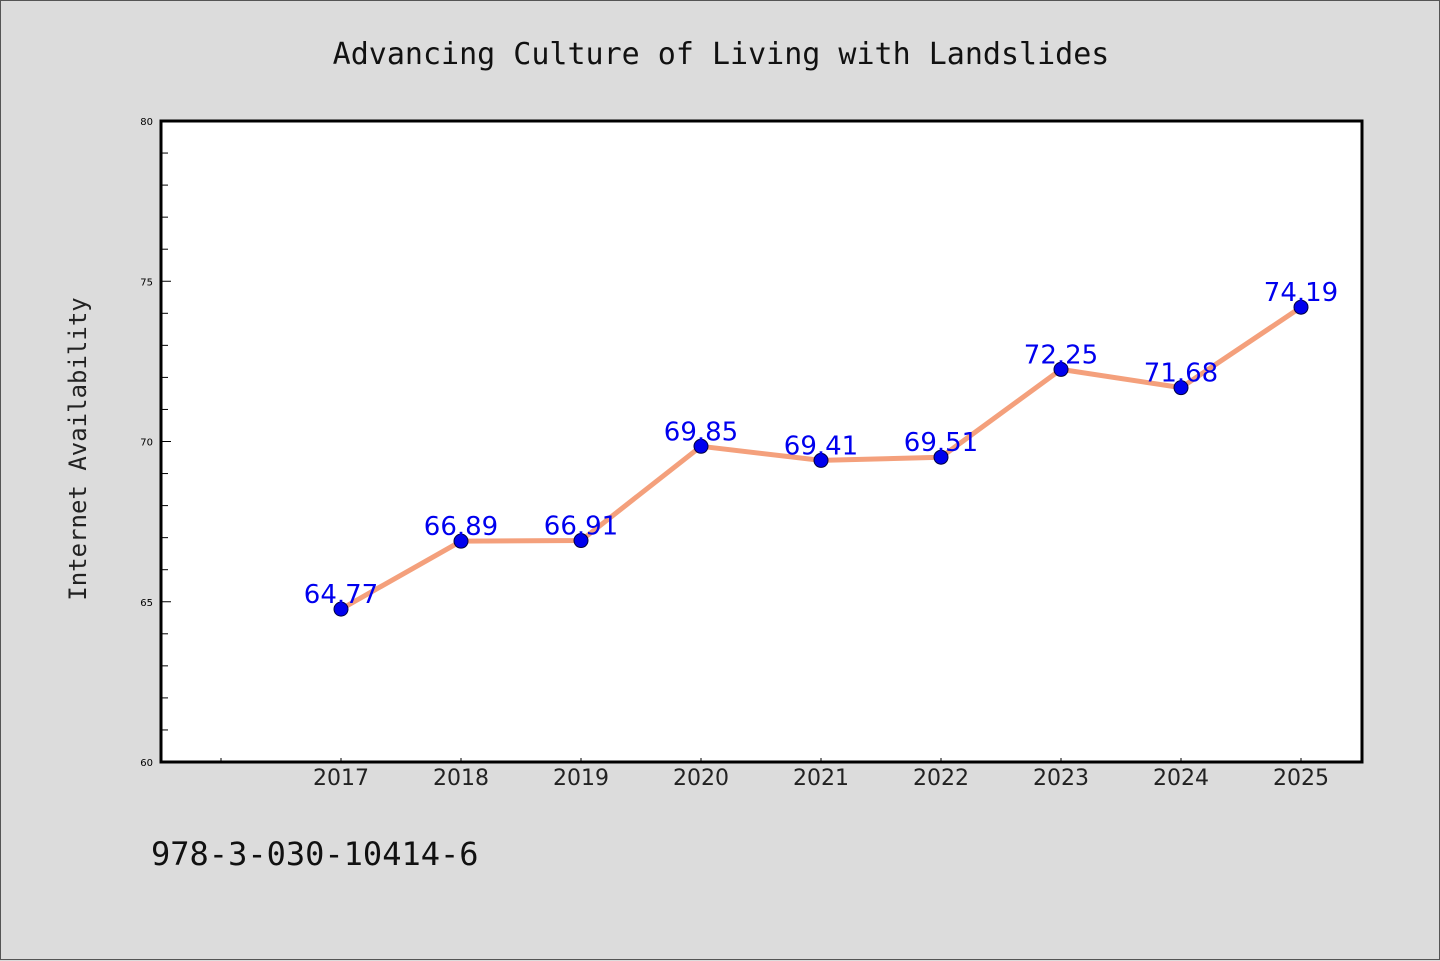 The image size is (1440, 961). What do you see at coordinates (78, 448) in the screenshot?
I see `y-axis-label: Internet Availability` at bounding box center [78, 448].